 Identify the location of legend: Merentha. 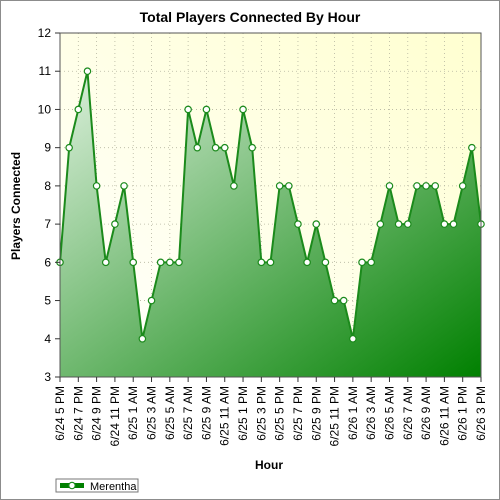
(97, 485).